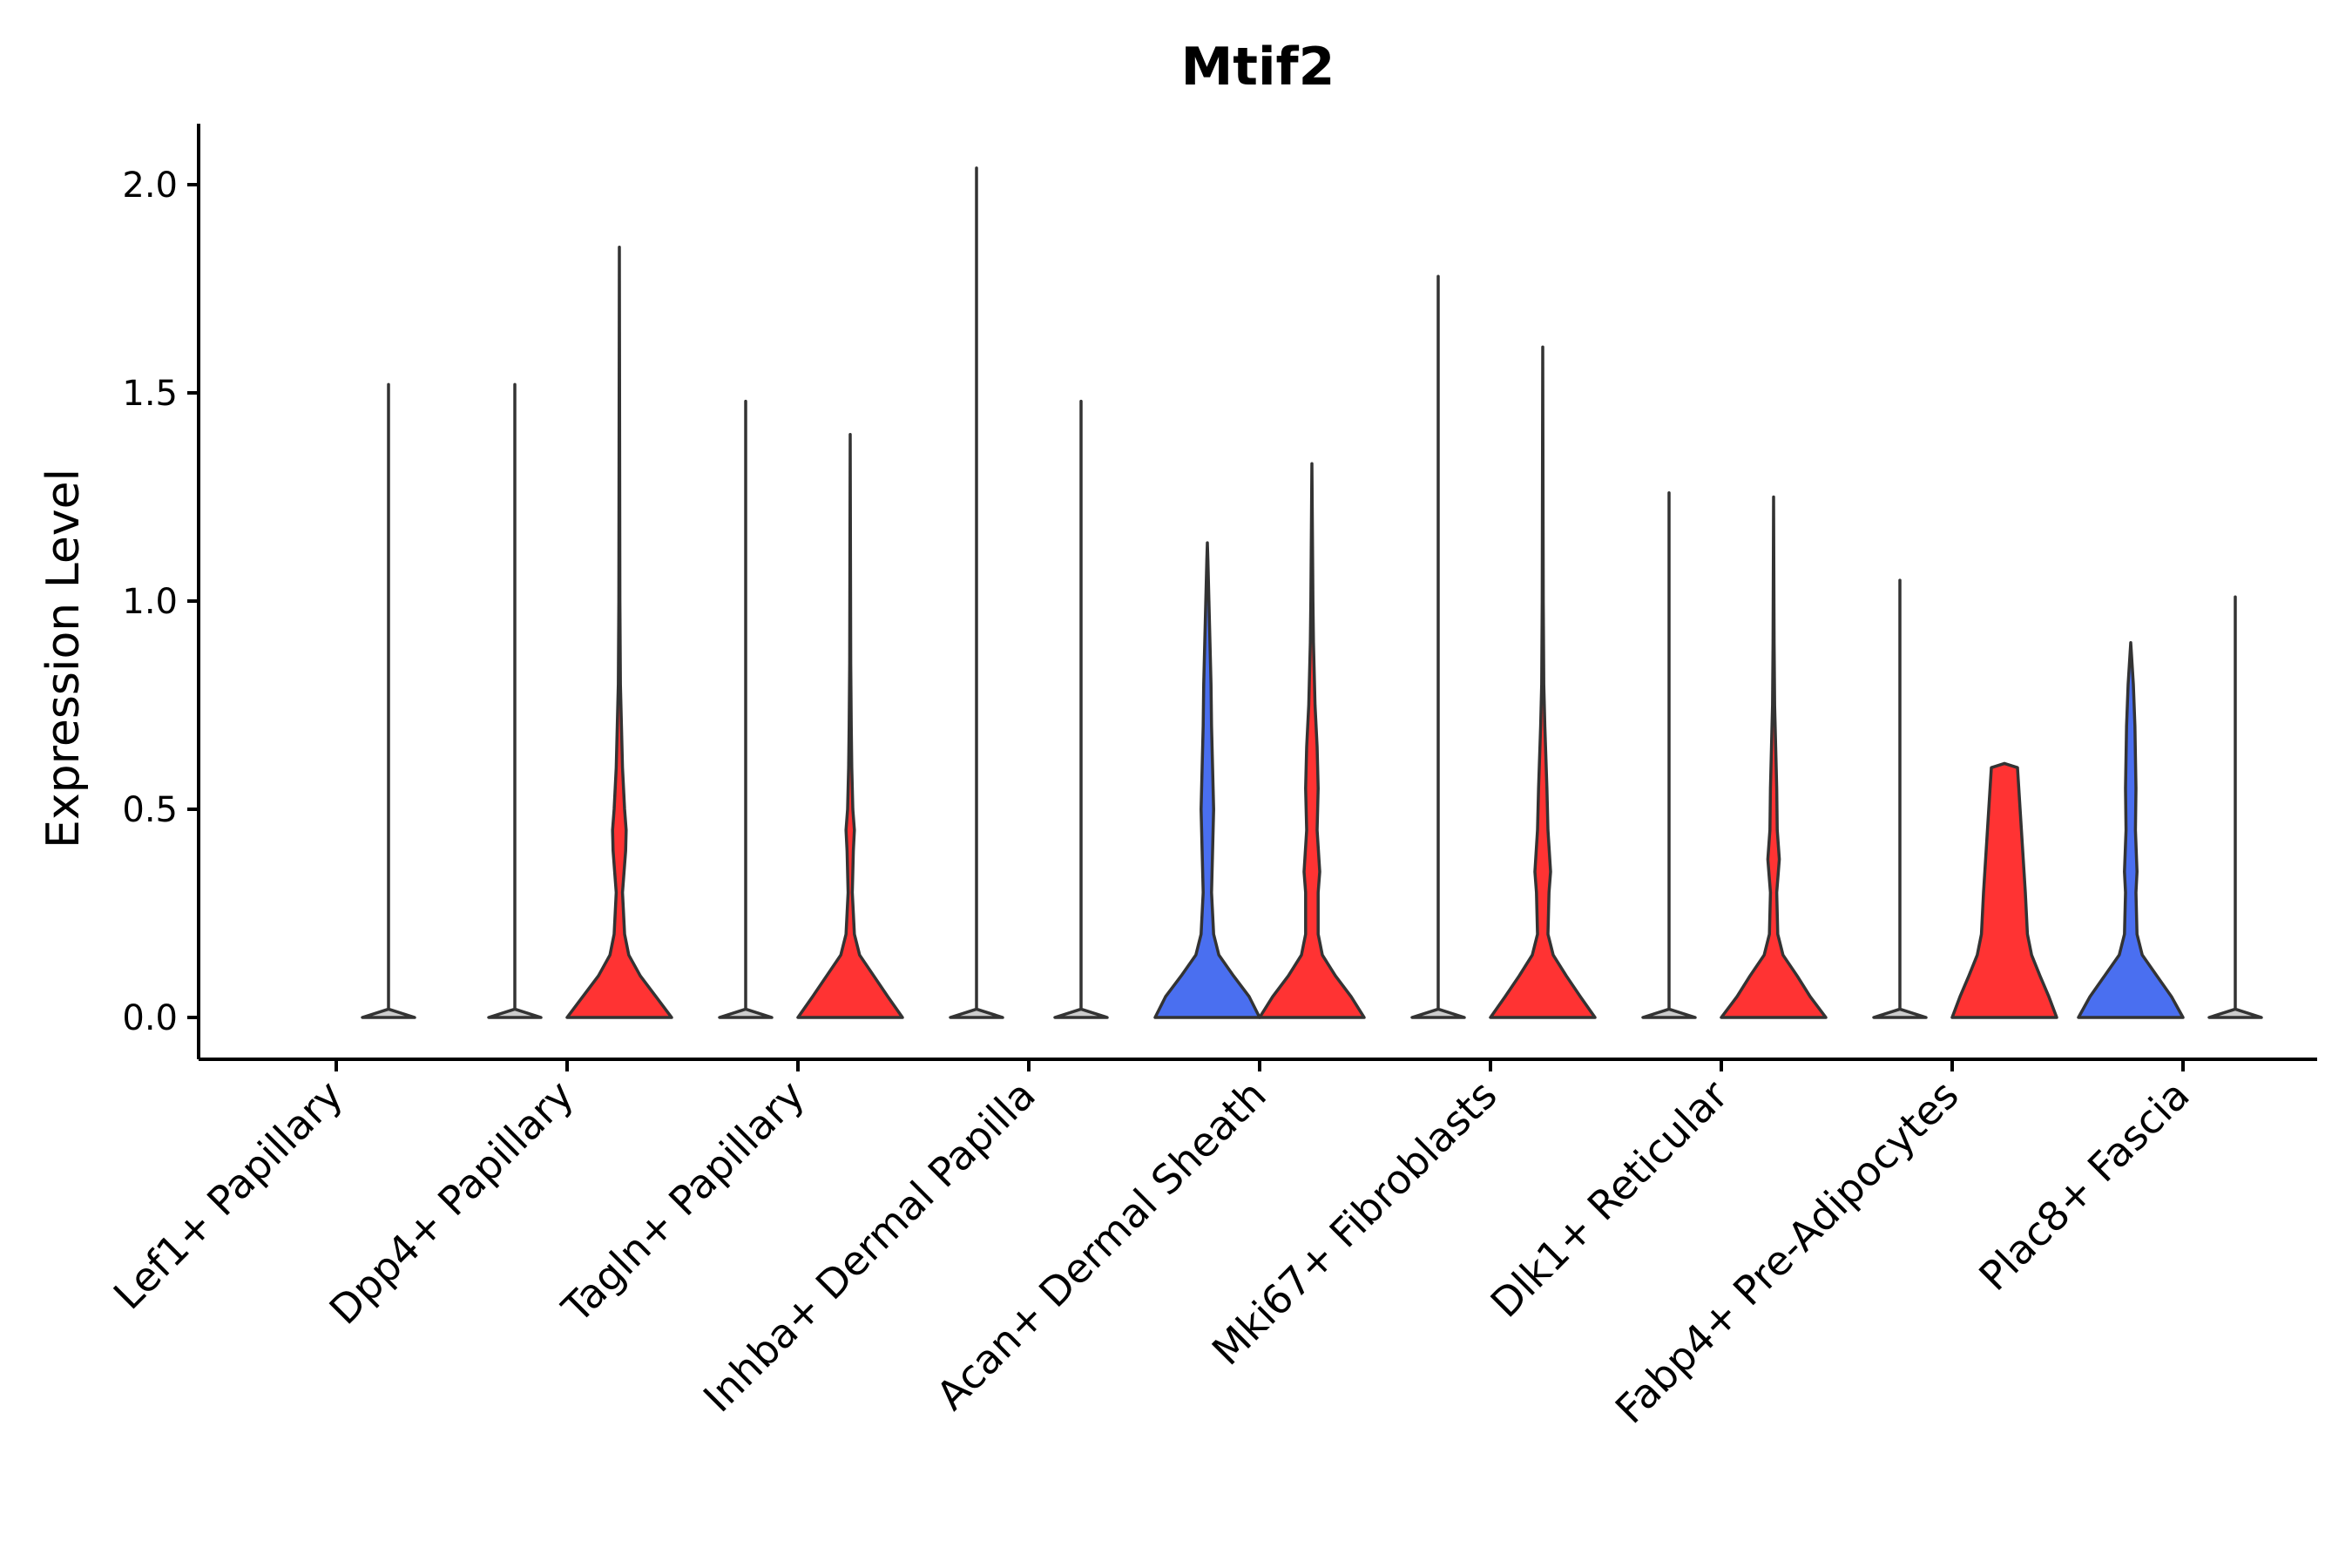  I want to click on y-tick-label: 2.0, so click(150, 186).